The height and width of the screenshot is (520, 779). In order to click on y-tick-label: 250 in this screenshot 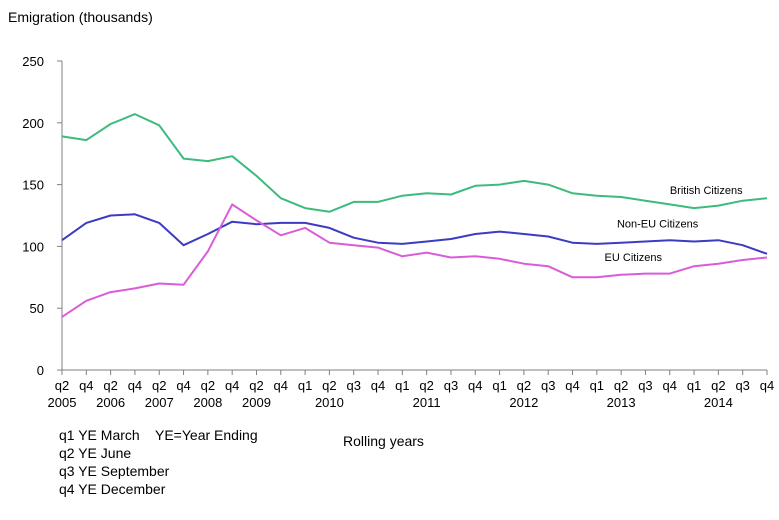, I will do `click(33, 61)`.